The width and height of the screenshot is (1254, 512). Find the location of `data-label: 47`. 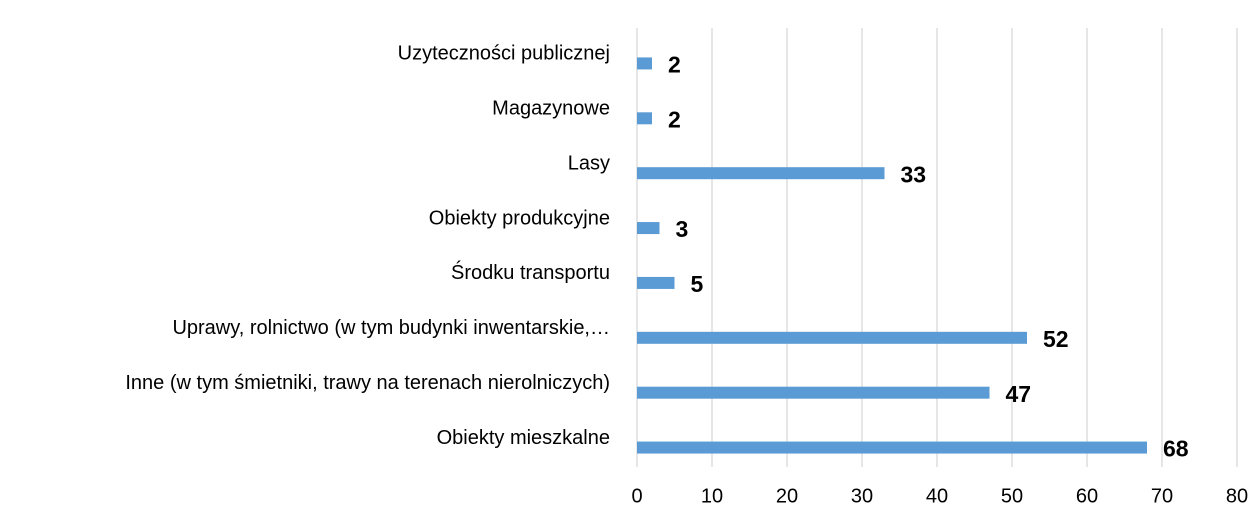

data-label: 47 is located at coordinates (1019, 394).